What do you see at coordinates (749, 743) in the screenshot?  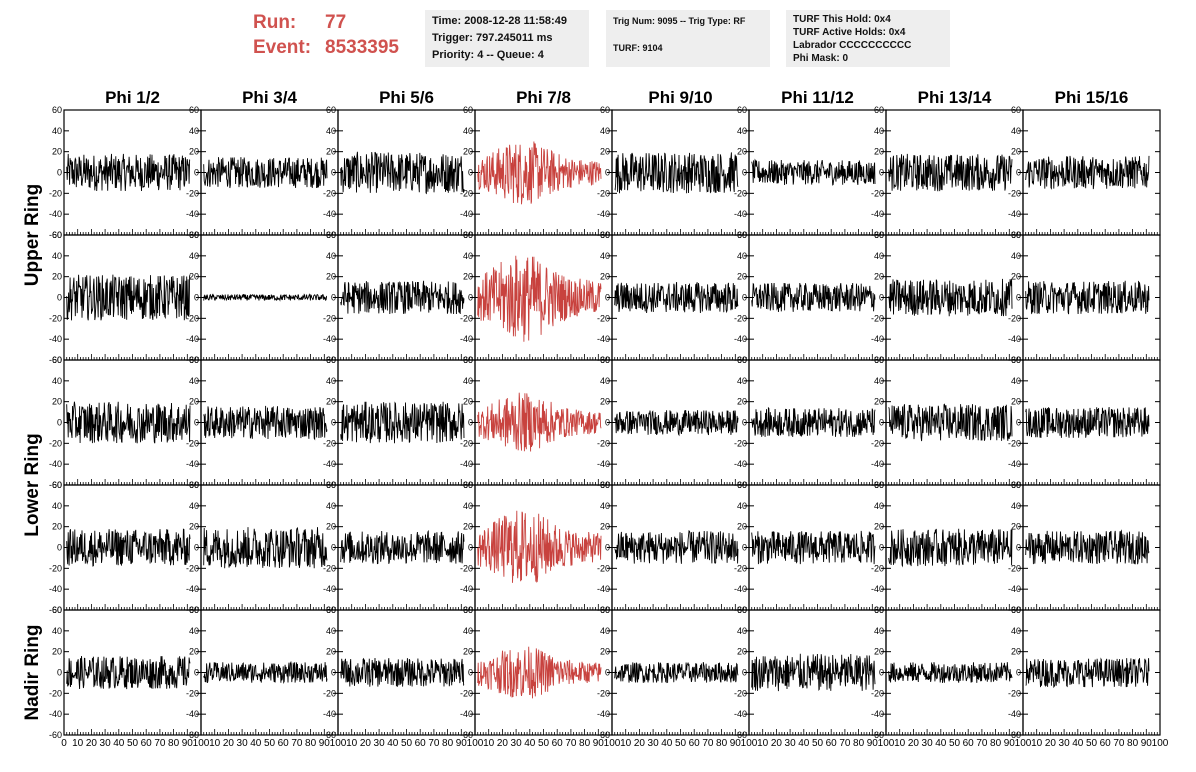 I see `x-tick-label: 100` at bounding box center [749, 743].